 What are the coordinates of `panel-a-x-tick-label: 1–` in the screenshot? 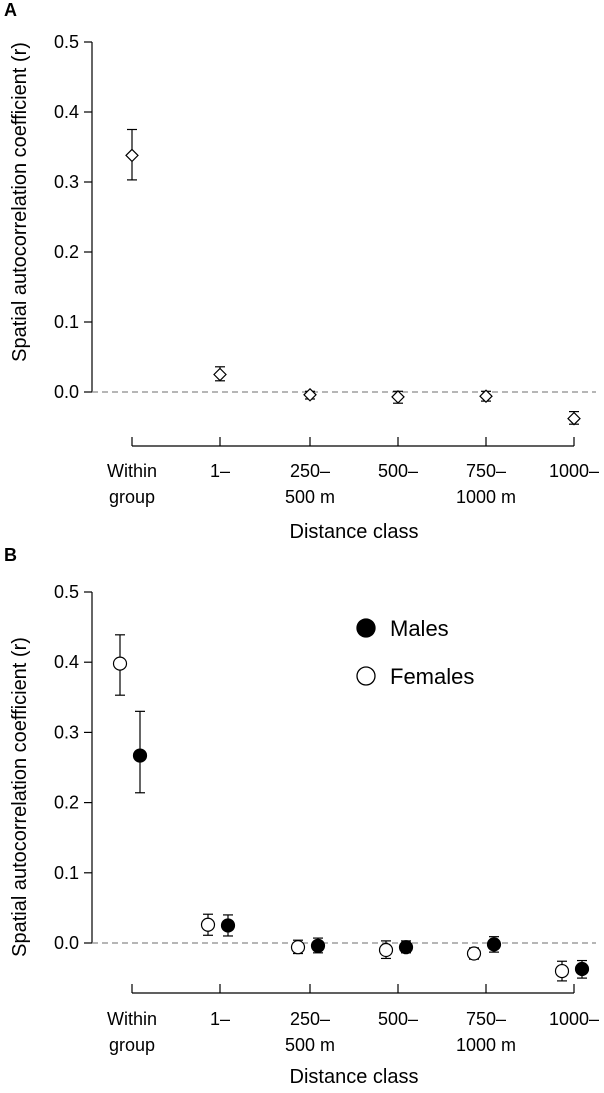 It's located at (220, 471).